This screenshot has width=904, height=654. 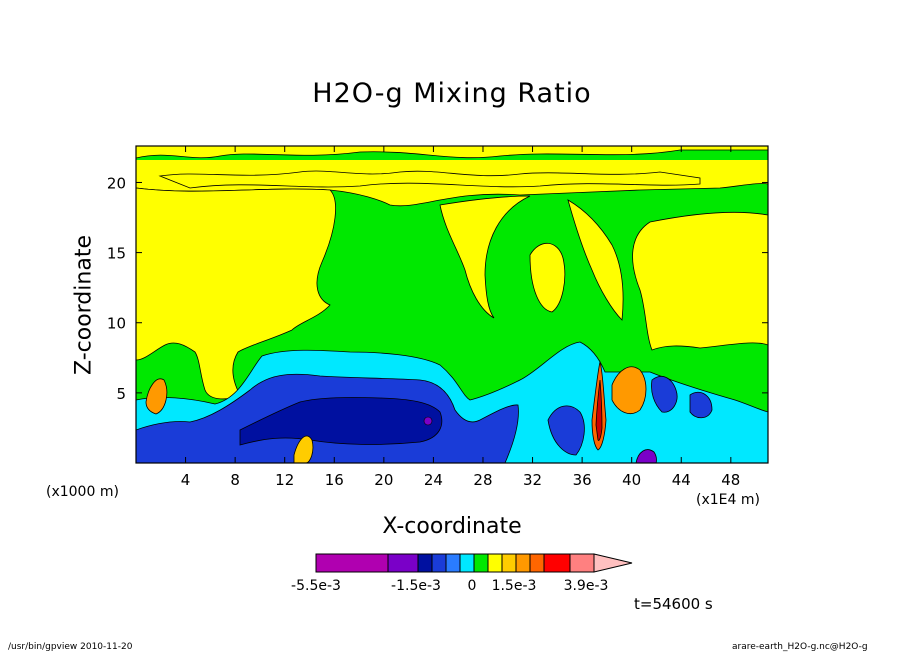 I want to click on contour-purple-dot, so click(x=428, y=421).